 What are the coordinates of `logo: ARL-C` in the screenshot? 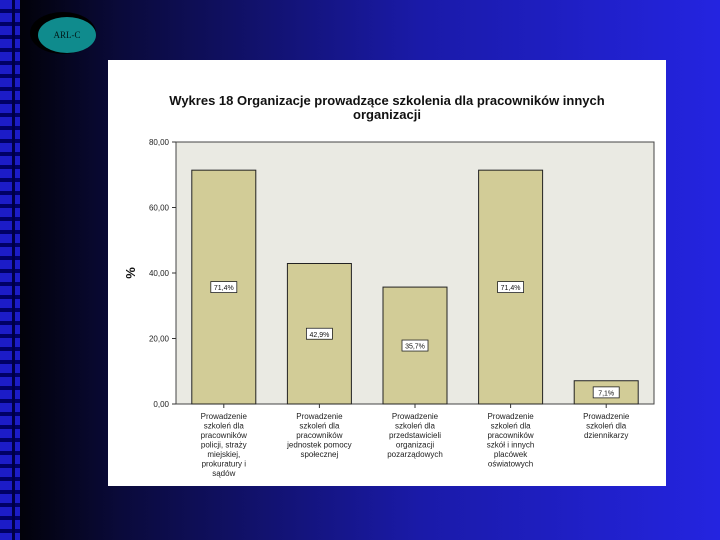 It's located at (63, 33).